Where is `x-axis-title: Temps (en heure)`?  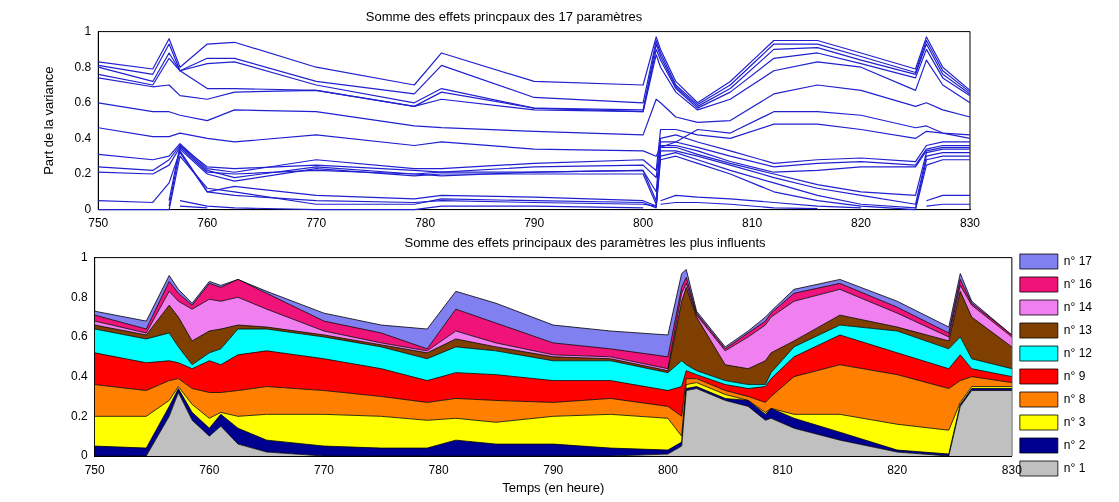 x-axis-title: Temps (en heure) is located at coordinates (553, 487).